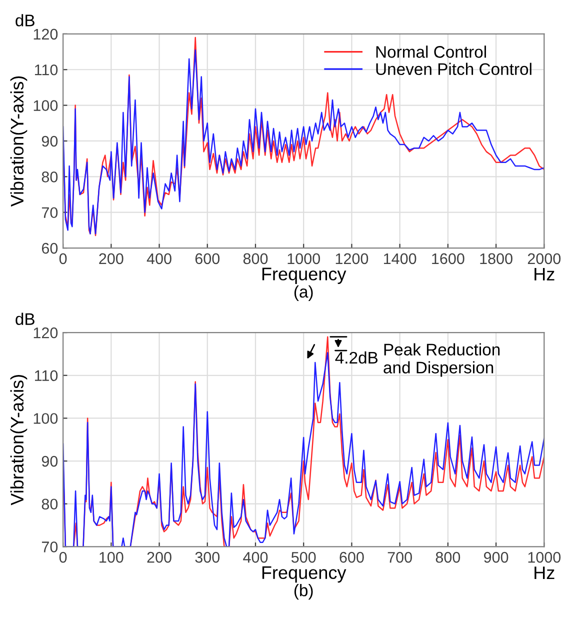 This screenshot has height=617, width=568. What do you see at coordinates (448, 258) in the screenshot?
I see `x-tick-label: 1600` at bounding box center [448, 258].